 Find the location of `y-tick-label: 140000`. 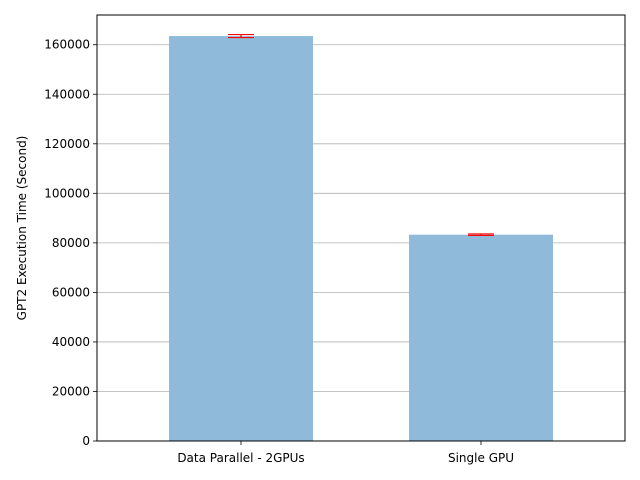

y-tick-label: 140000 is located at coordinates (67, 94).